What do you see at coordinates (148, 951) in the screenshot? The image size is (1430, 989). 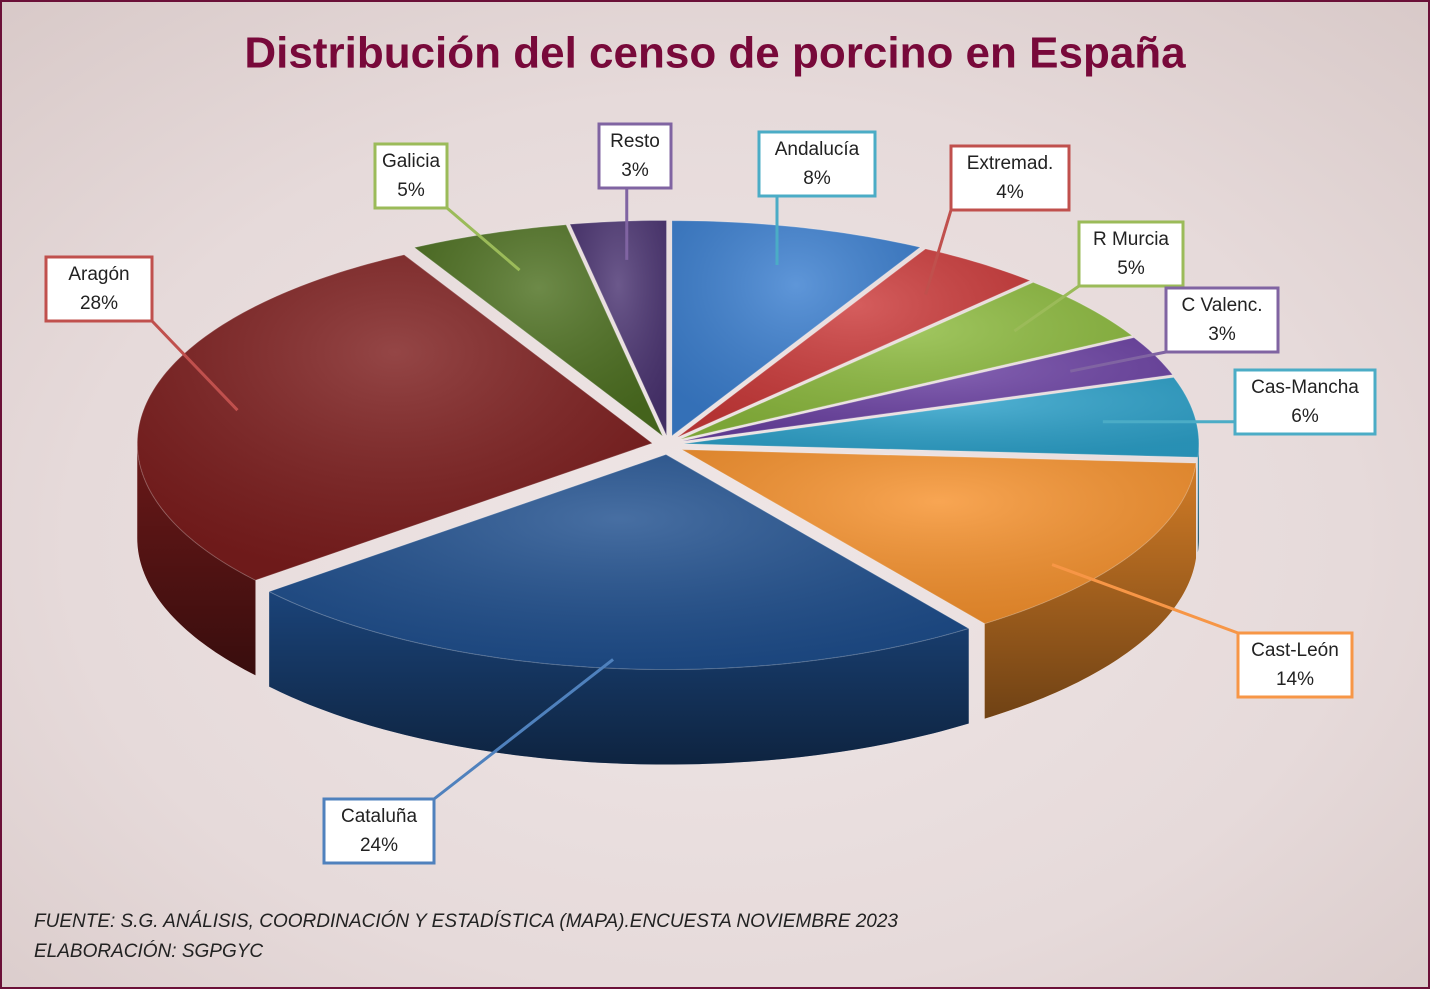 I see `credit-note: ELABORACIÓN: SGPGYC` at bounding box center [148, 951].